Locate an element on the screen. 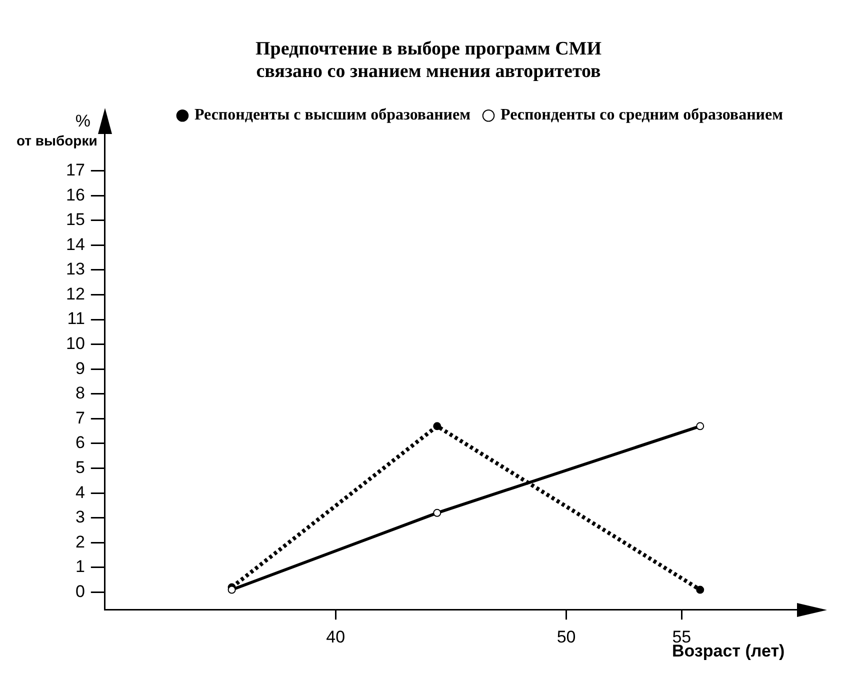 The width and height of the screenshot is (842, 686). y-tick-label: 16 is located at coordinates (75, 194).